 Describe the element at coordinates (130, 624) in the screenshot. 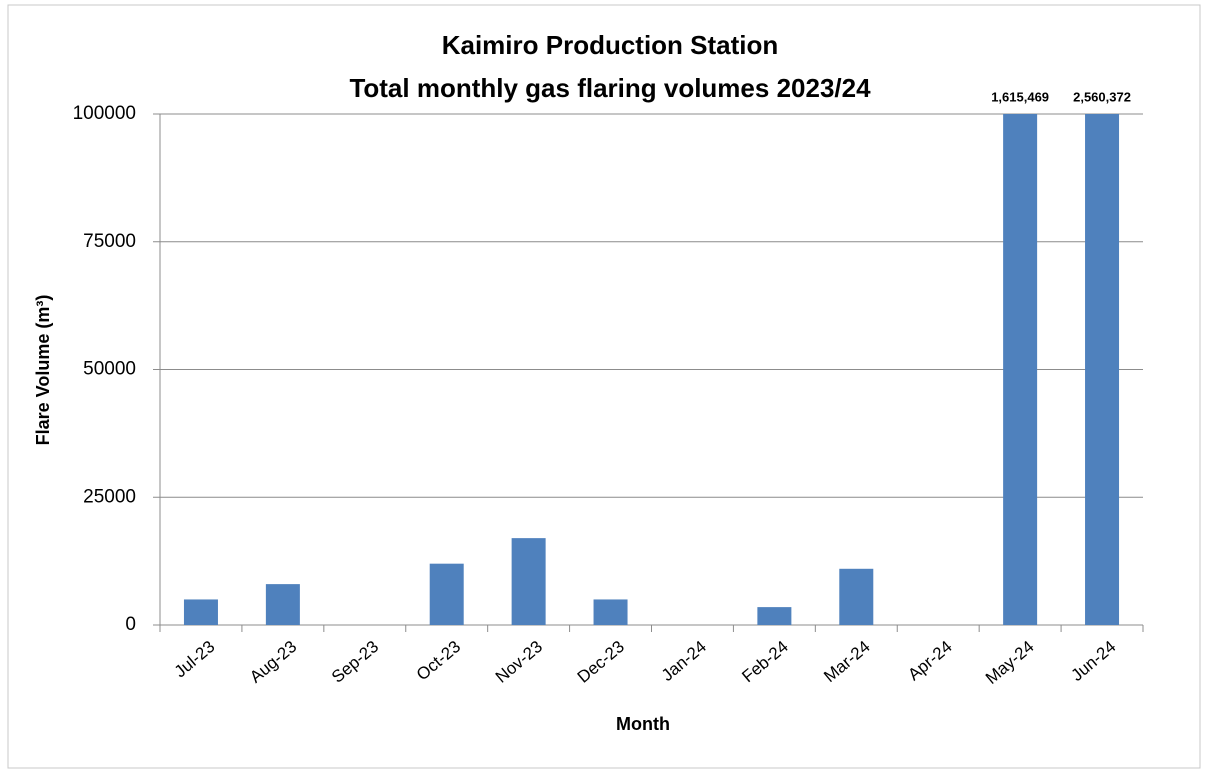

I see `y-tick-label: 0` at that location.